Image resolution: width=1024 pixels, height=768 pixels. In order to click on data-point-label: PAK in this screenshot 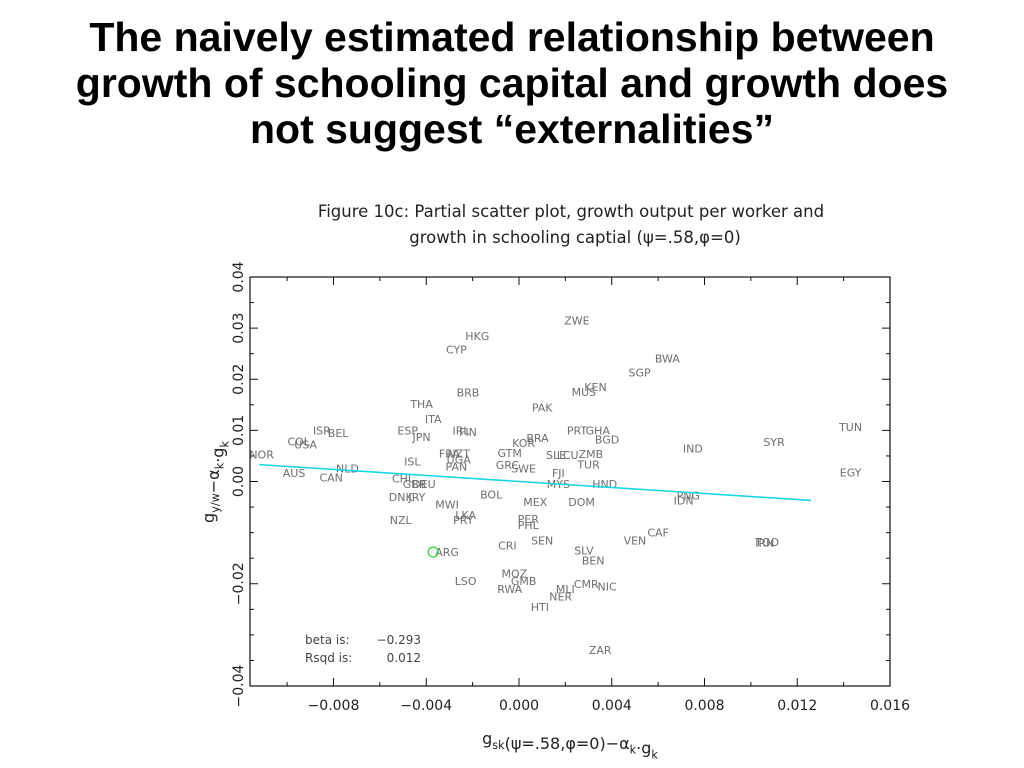, I will do `click(542, 407)`.